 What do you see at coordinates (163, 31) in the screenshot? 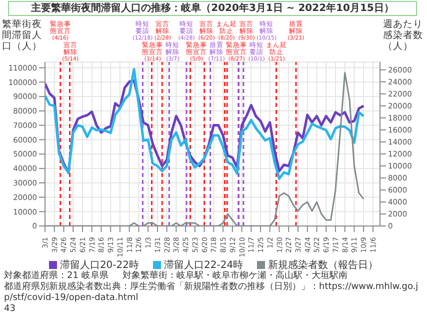
I see `ref-line-label: 宣言解除(2/28)` at bounding box center [163, 31].